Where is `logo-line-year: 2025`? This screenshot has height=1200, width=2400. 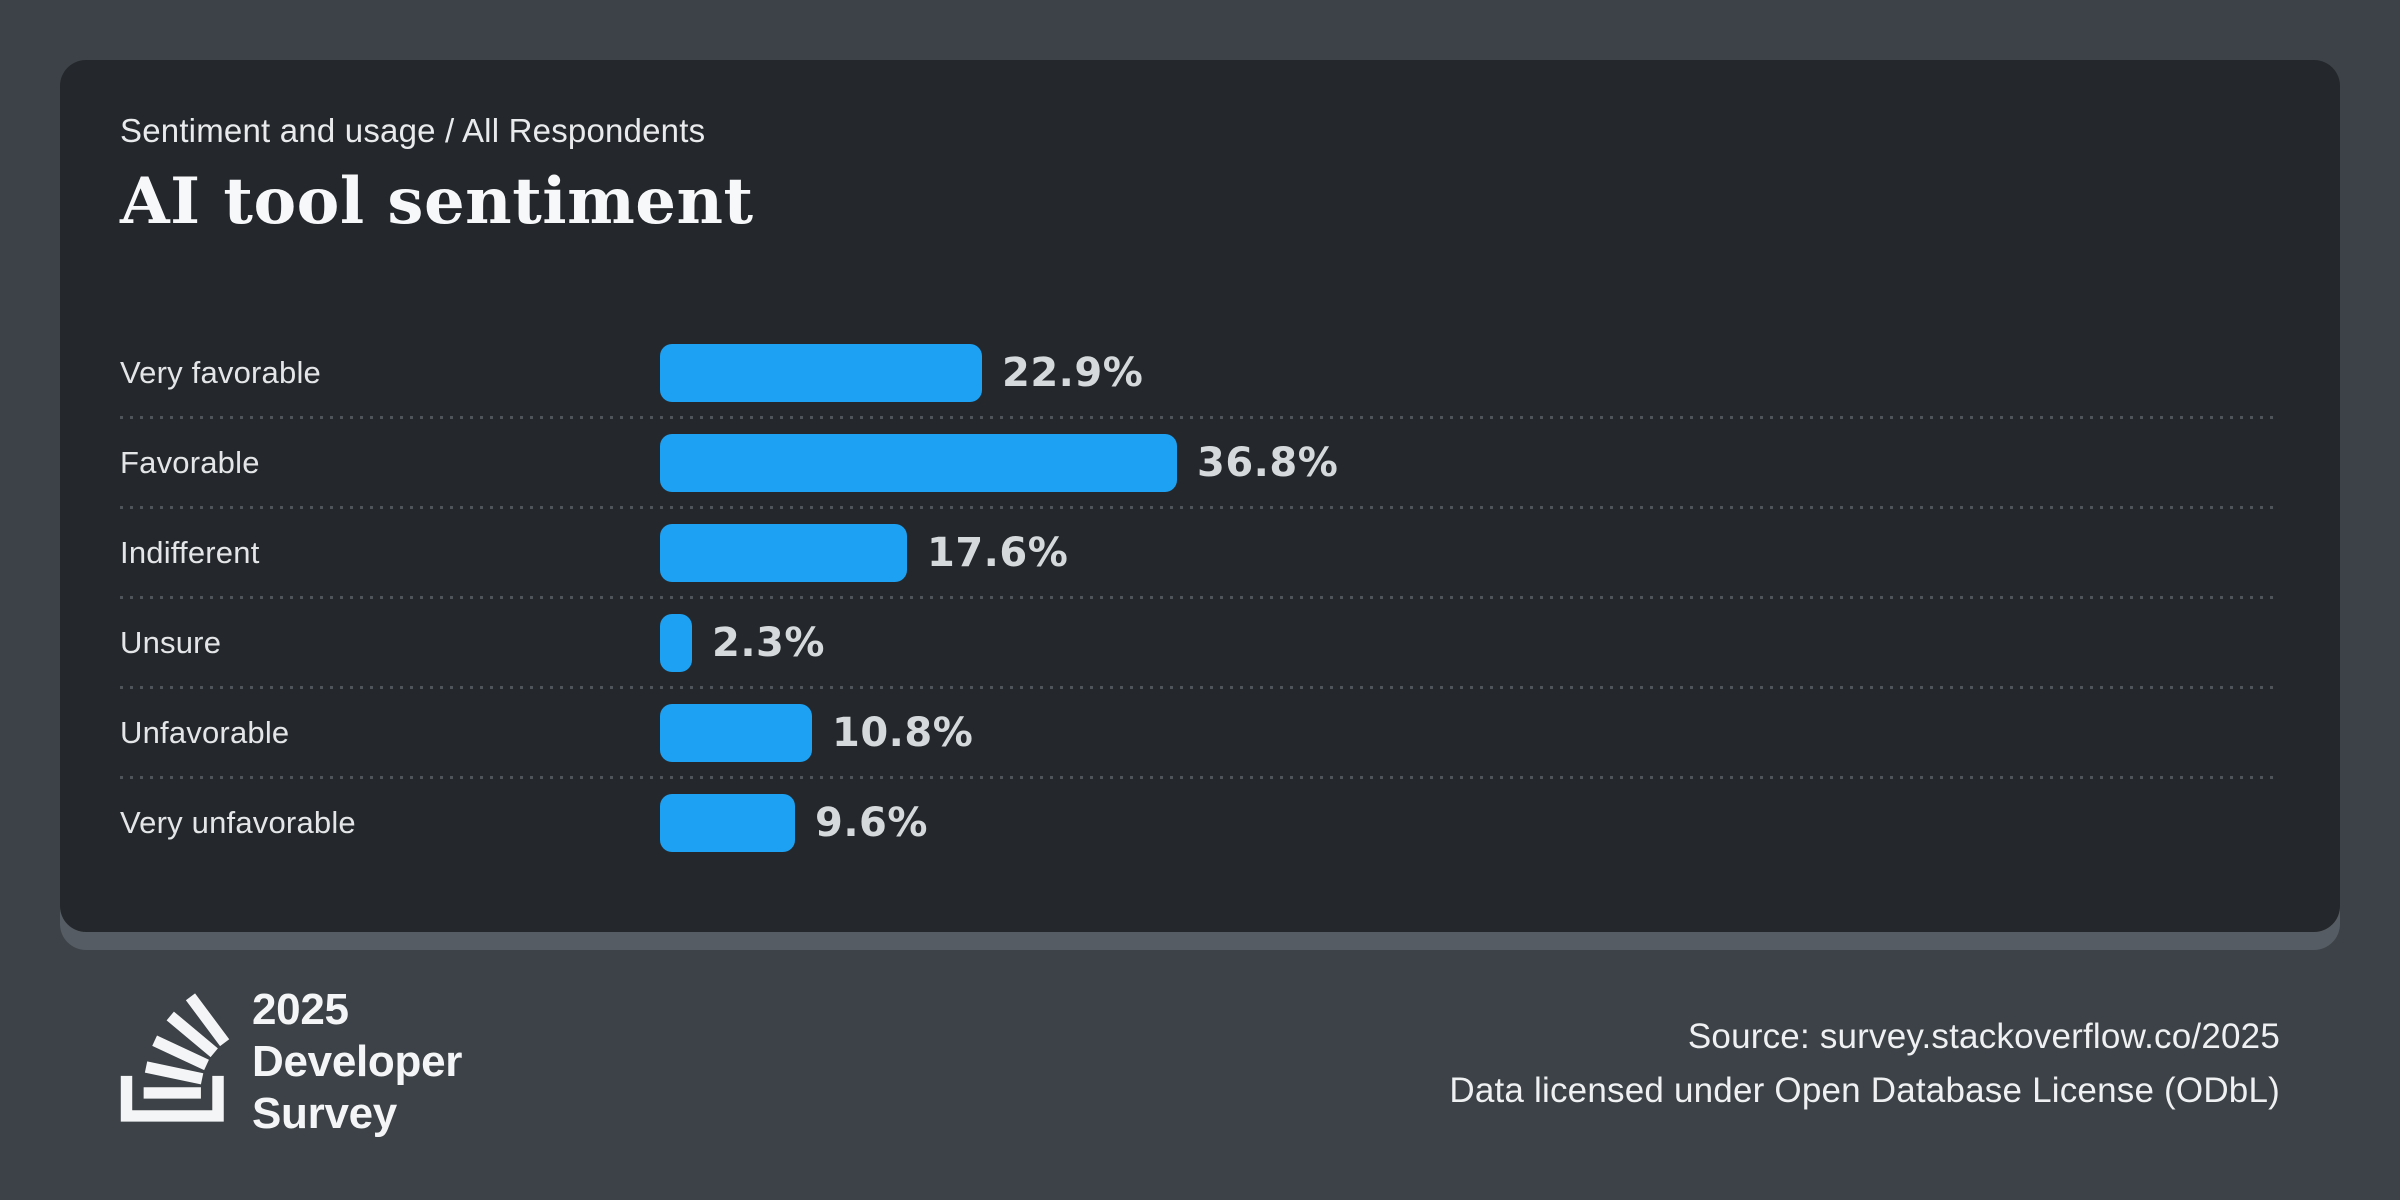
logo-line-year: 2025 is located at coordinates (300, 1009).